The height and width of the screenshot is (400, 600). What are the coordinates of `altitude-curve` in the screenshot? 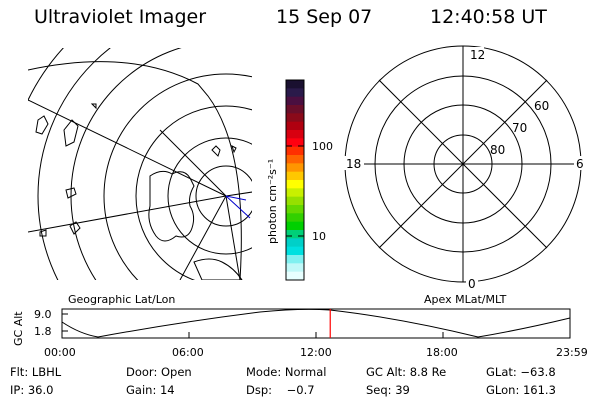 It's located at (316, 323).